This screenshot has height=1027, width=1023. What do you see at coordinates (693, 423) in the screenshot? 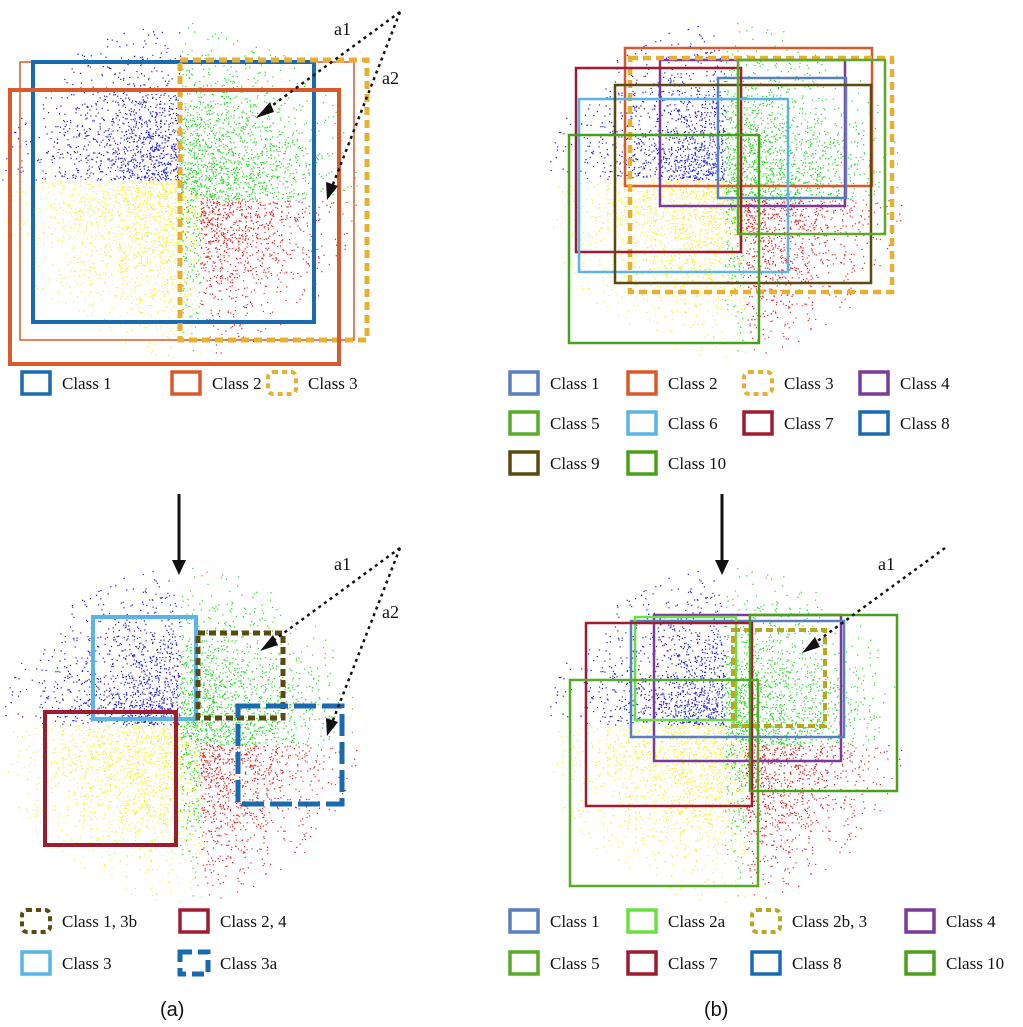
I see `legend-b-top-6: Class 6` at bounding box center [693, 423].